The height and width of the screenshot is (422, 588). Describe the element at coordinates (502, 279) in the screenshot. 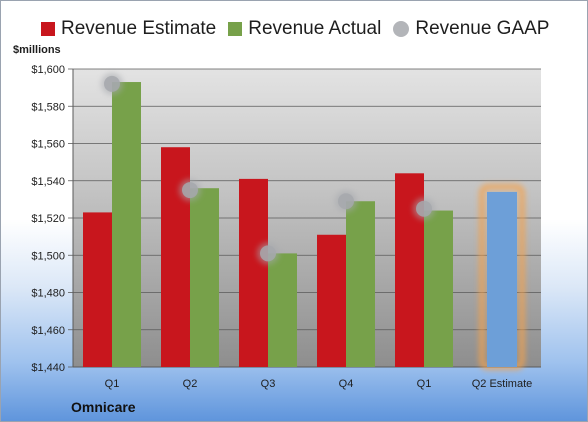

I see `bar-revenue-estimate-q2` at that location.